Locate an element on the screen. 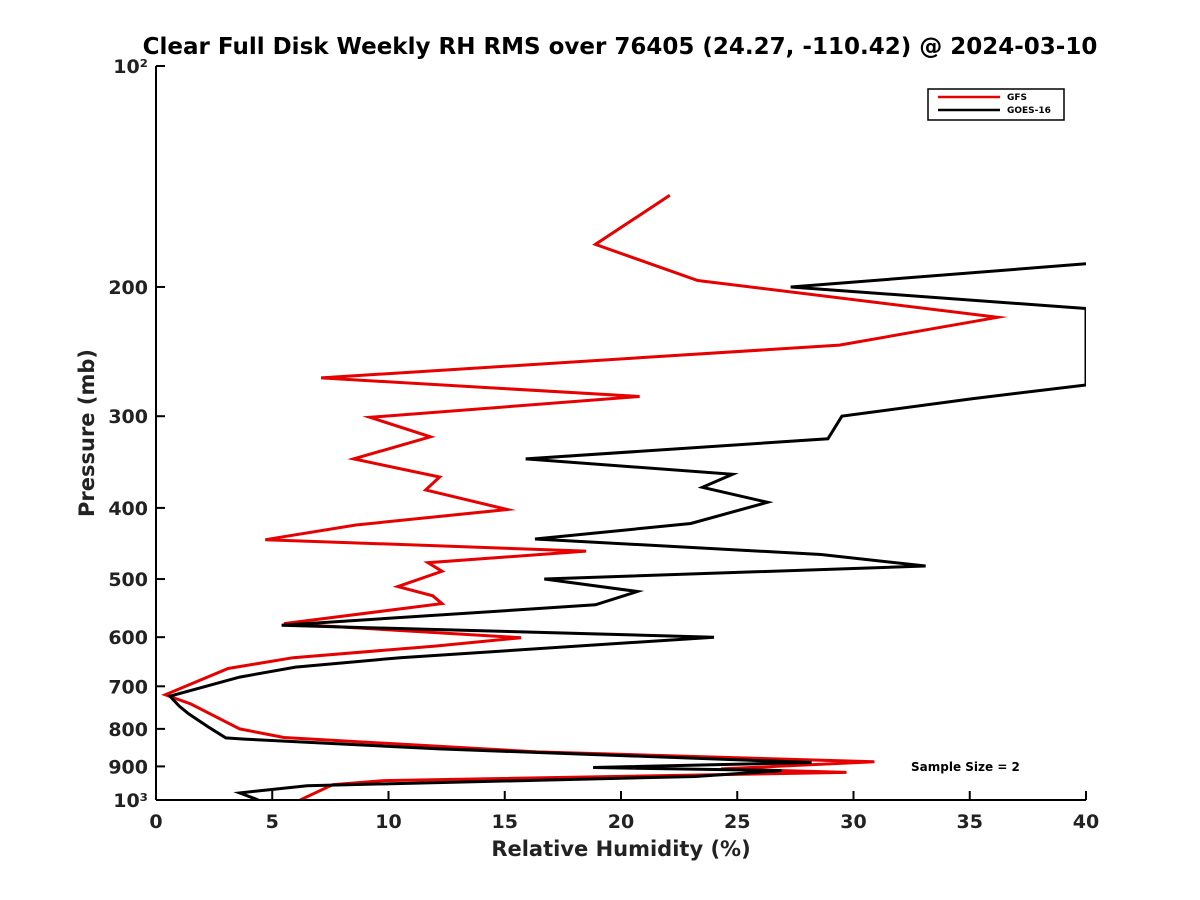  y-tick-label: 700 is located at coordinates (128, 687).